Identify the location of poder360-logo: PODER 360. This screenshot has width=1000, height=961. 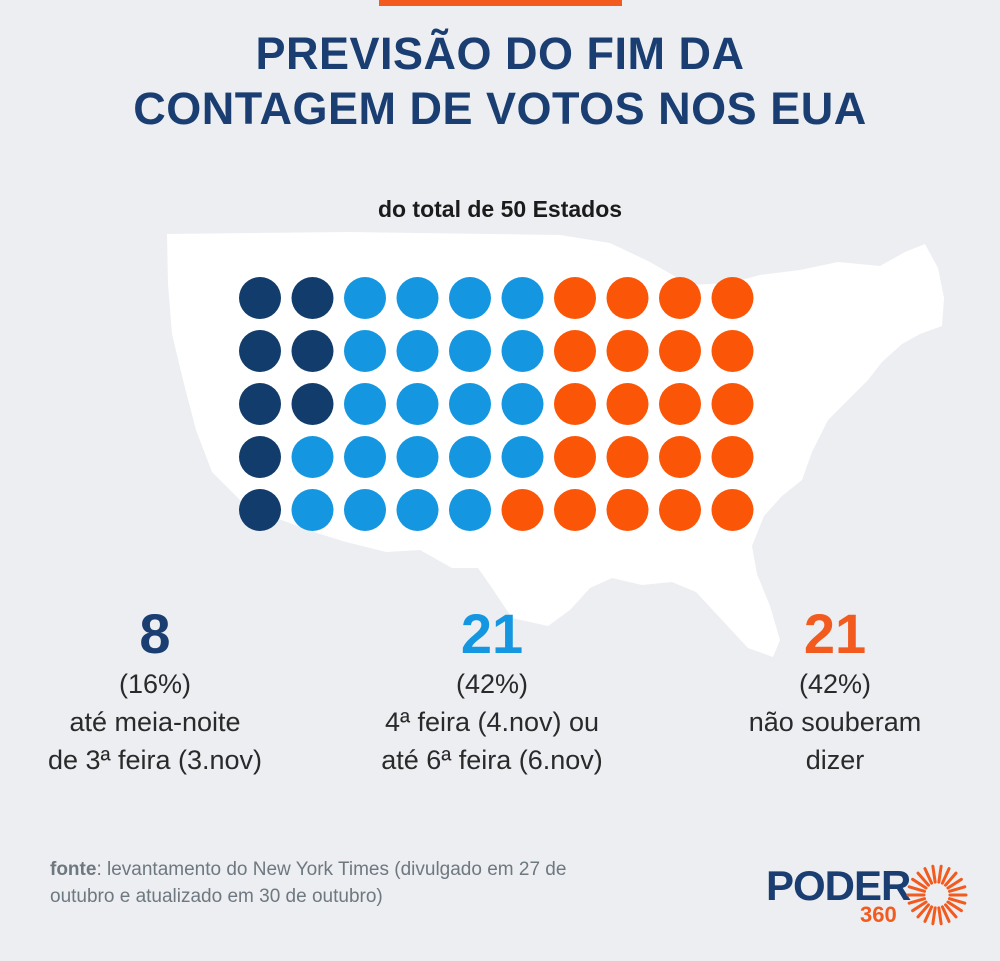
(871, 899).